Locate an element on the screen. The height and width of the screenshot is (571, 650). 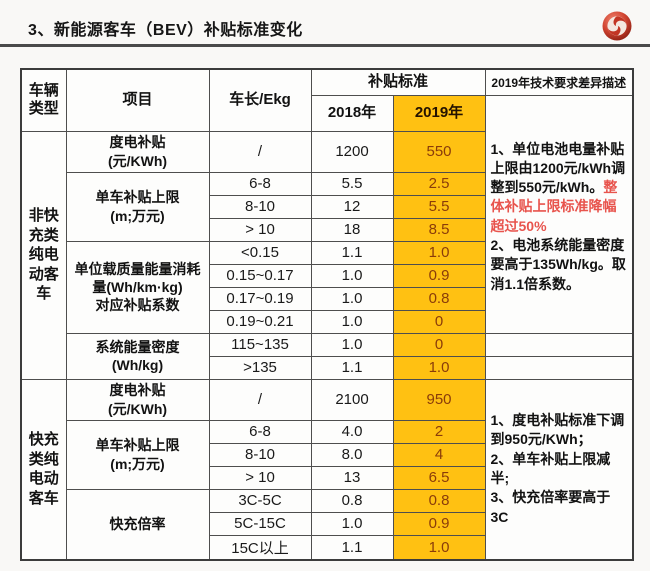
value-2019-cell: 950 is located at coordinates (439, 399).